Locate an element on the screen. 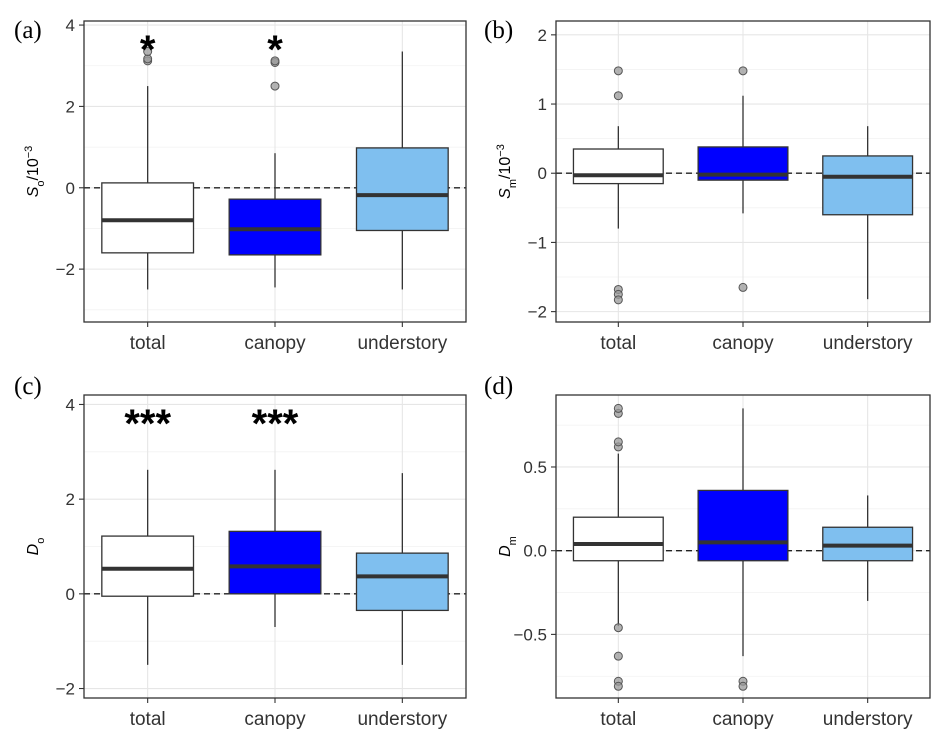  y-axis-label: So/10−3 is located at coordinates (35, 172).